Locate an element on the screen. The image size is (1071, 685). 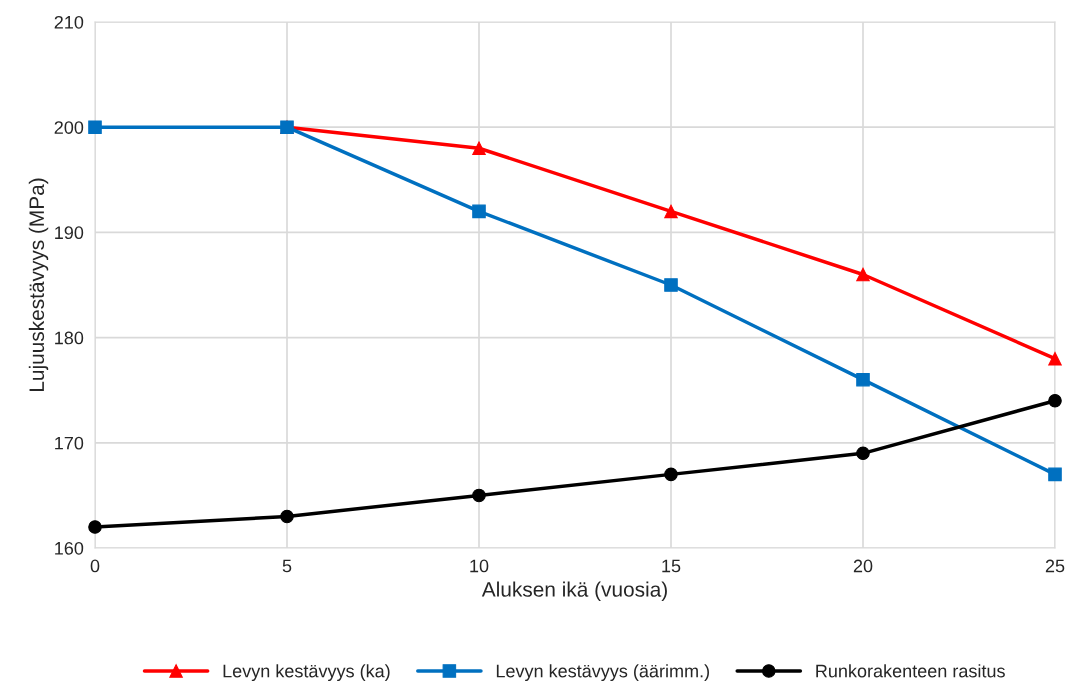
x-tick-label: 20 is located at coordinates (863, 566).